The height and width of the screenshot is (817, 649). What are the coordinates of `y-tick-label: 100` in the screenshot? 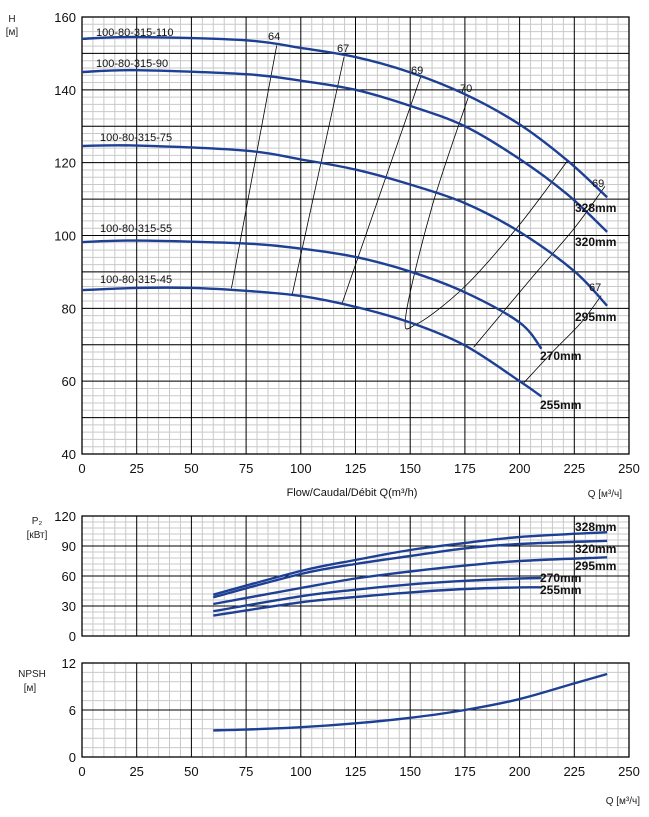 It's located at (65, 236).